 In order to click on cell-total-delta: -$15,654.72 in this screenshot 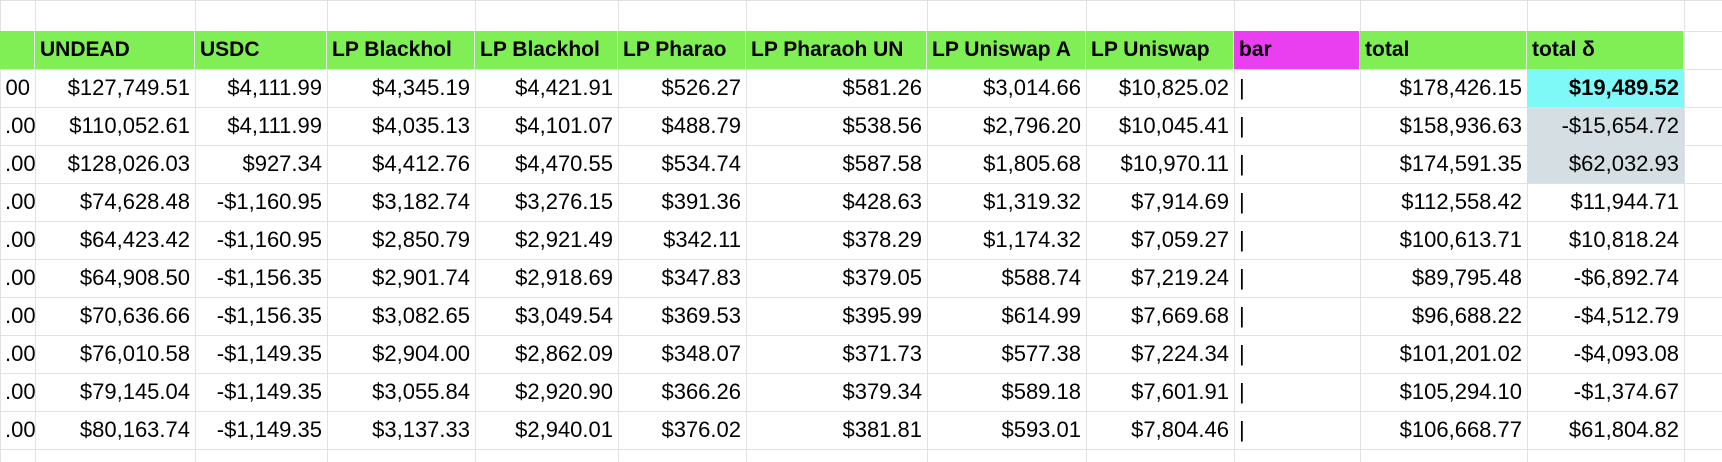, I will do `click(1605, 126)`.